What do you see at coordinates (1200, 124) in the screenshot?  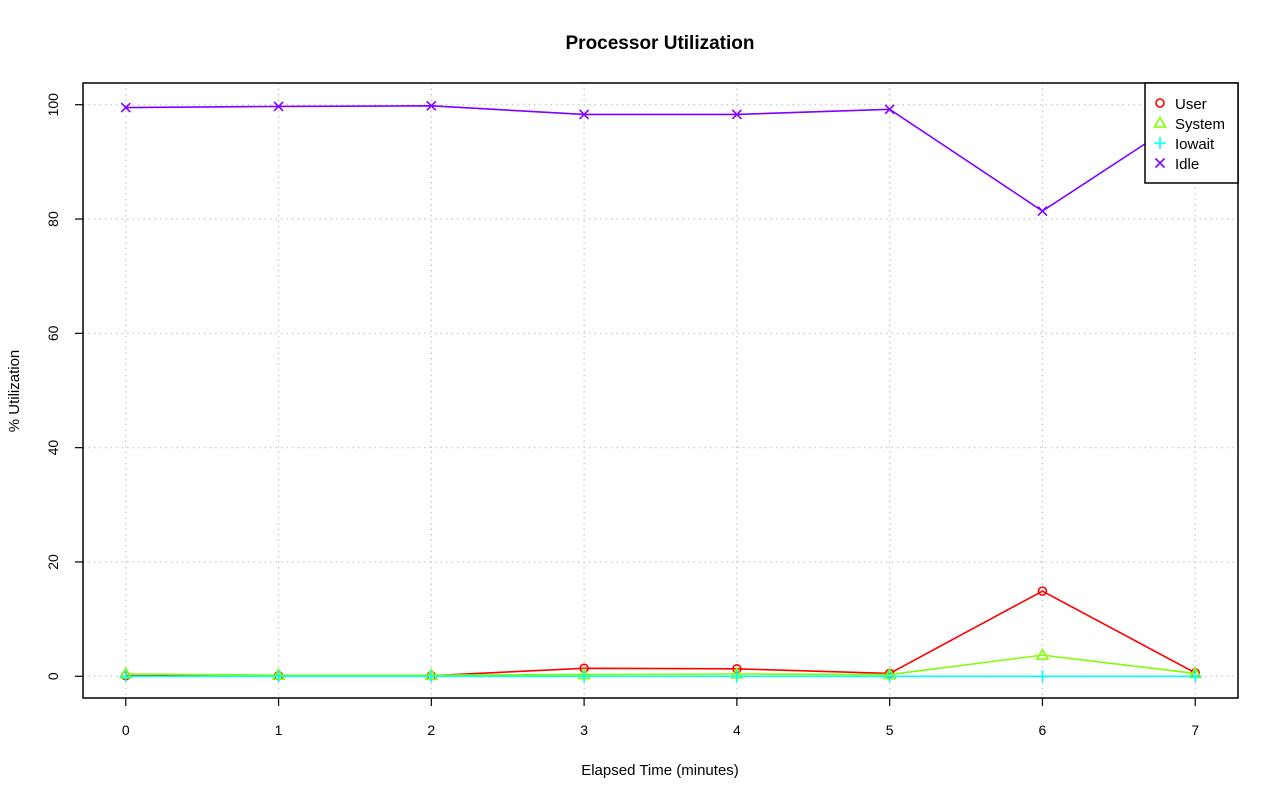 I see `legend-label-system: System` at bounding box center [1200, 124].